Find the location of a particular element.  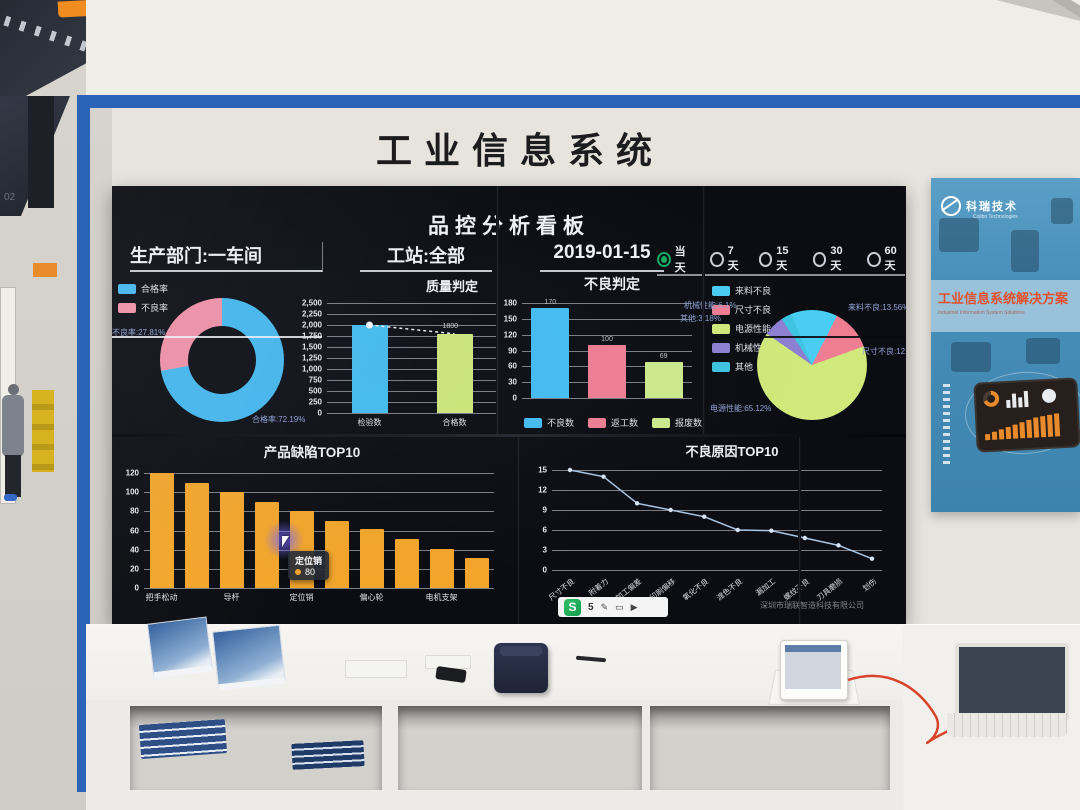

legend-item: 其他 is located at coordinates (741, 366).